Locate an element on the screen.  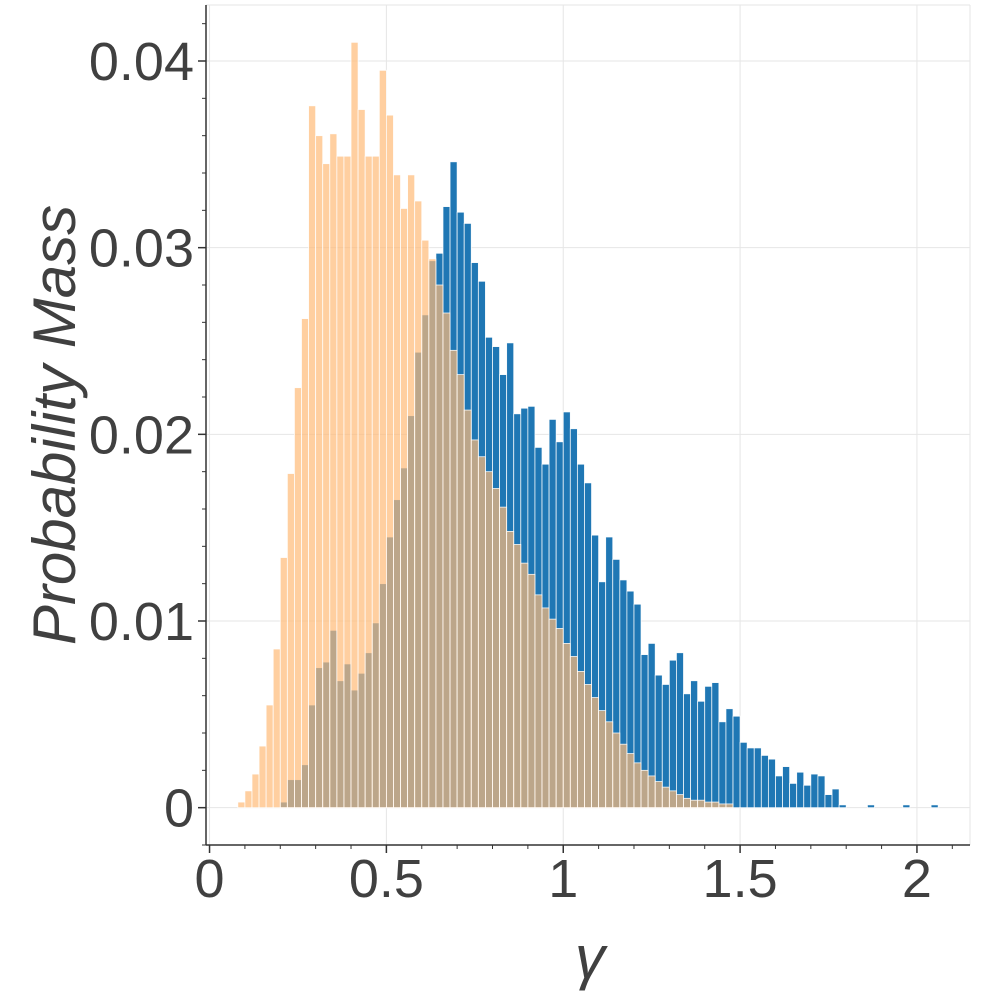
x-tick-label: 0.5 is located at coordinates (386, 879).